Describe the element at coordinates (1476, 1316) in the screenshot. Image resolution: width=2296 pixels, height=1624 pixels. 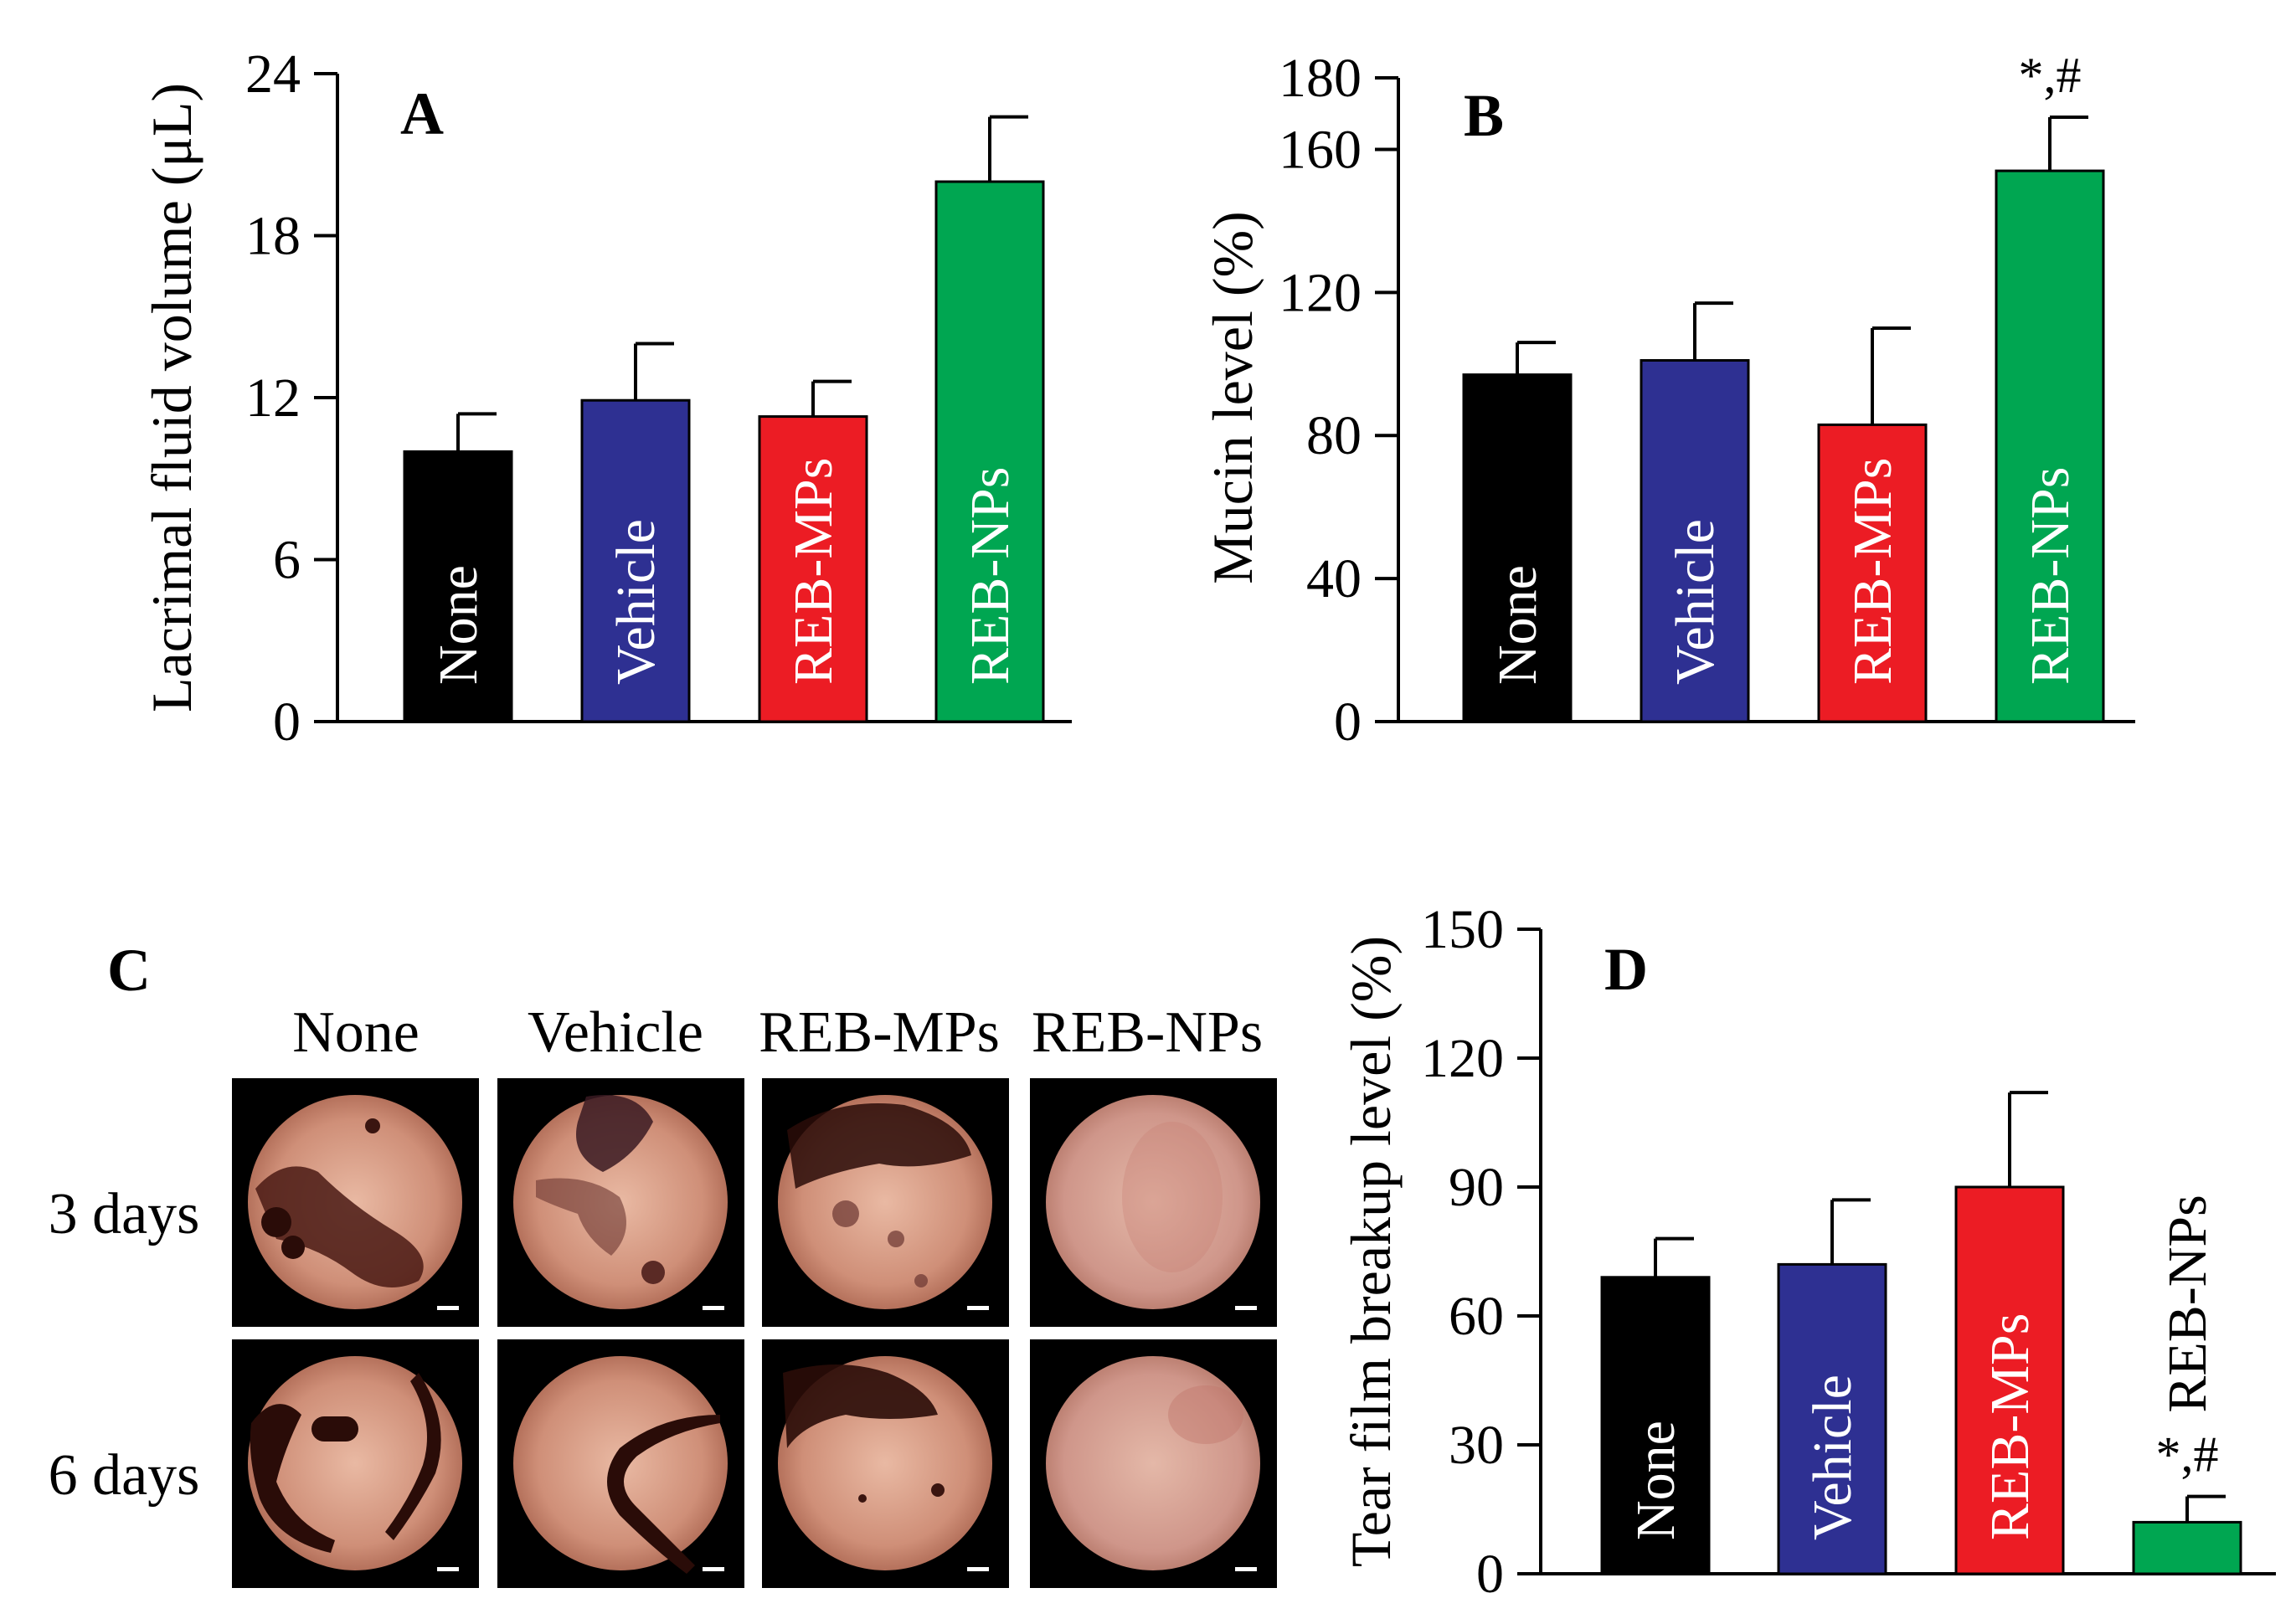
I see `y-tick-label-d-60: 60` at that location.